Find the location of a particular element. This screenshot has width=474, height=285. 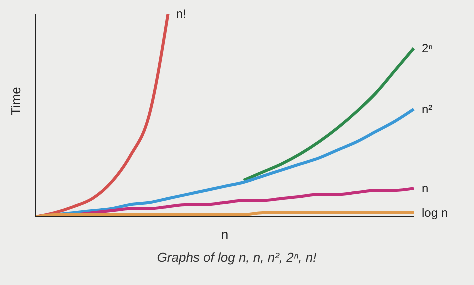

y-axis-title: Time is located at coordinates (16, 101).